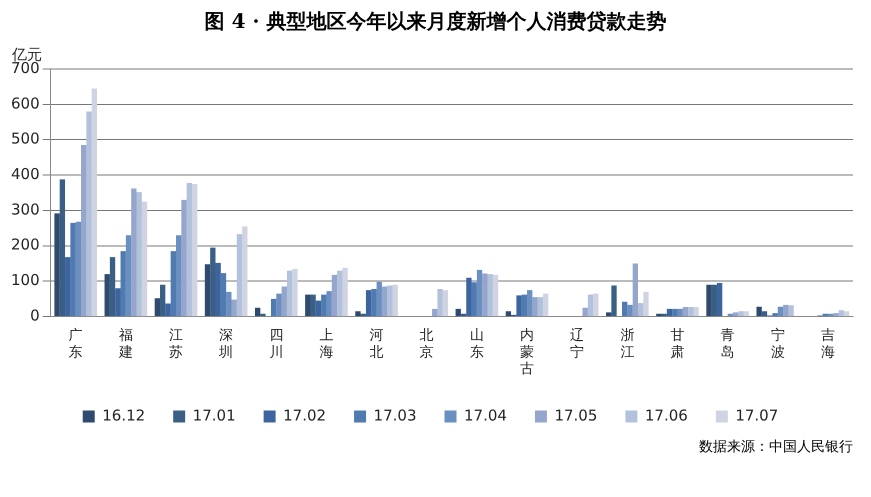 This screenshot has width=871, height=497. What do you see at coordinates (35, 315) in the screenshot?
I see `y-tick-label: 0` at bounding box center [35, 315].